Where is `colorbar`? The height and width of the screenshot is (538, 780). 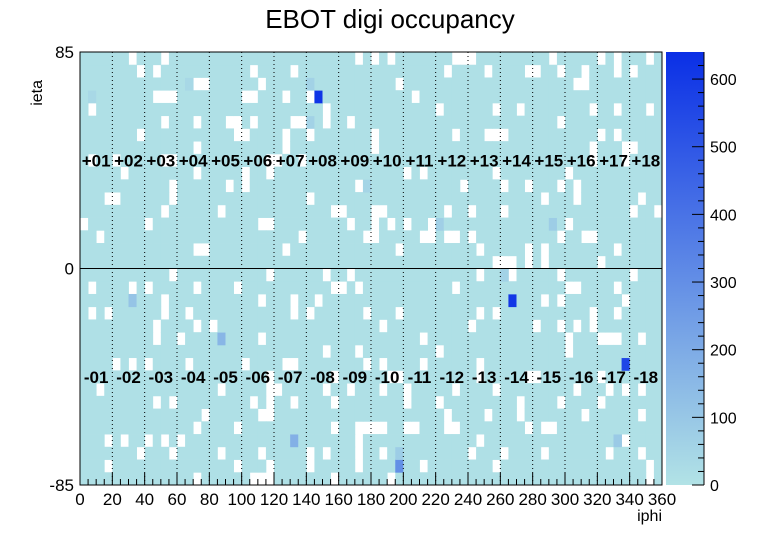 colorbar is located at coordinates (685, 268).